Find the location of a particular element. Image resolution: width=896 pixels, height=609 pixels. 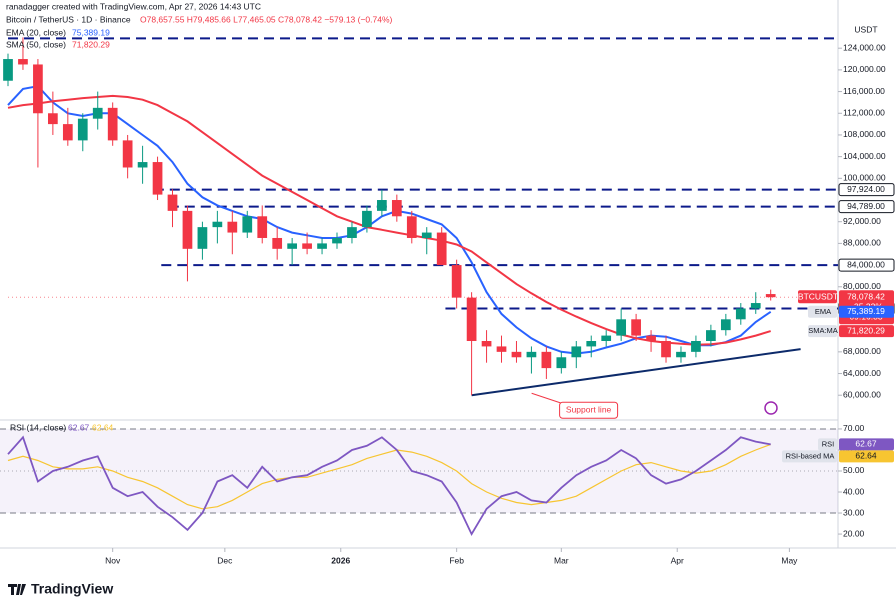

rsi-tick-label: 30.00 is located at coordinates (854, 512).